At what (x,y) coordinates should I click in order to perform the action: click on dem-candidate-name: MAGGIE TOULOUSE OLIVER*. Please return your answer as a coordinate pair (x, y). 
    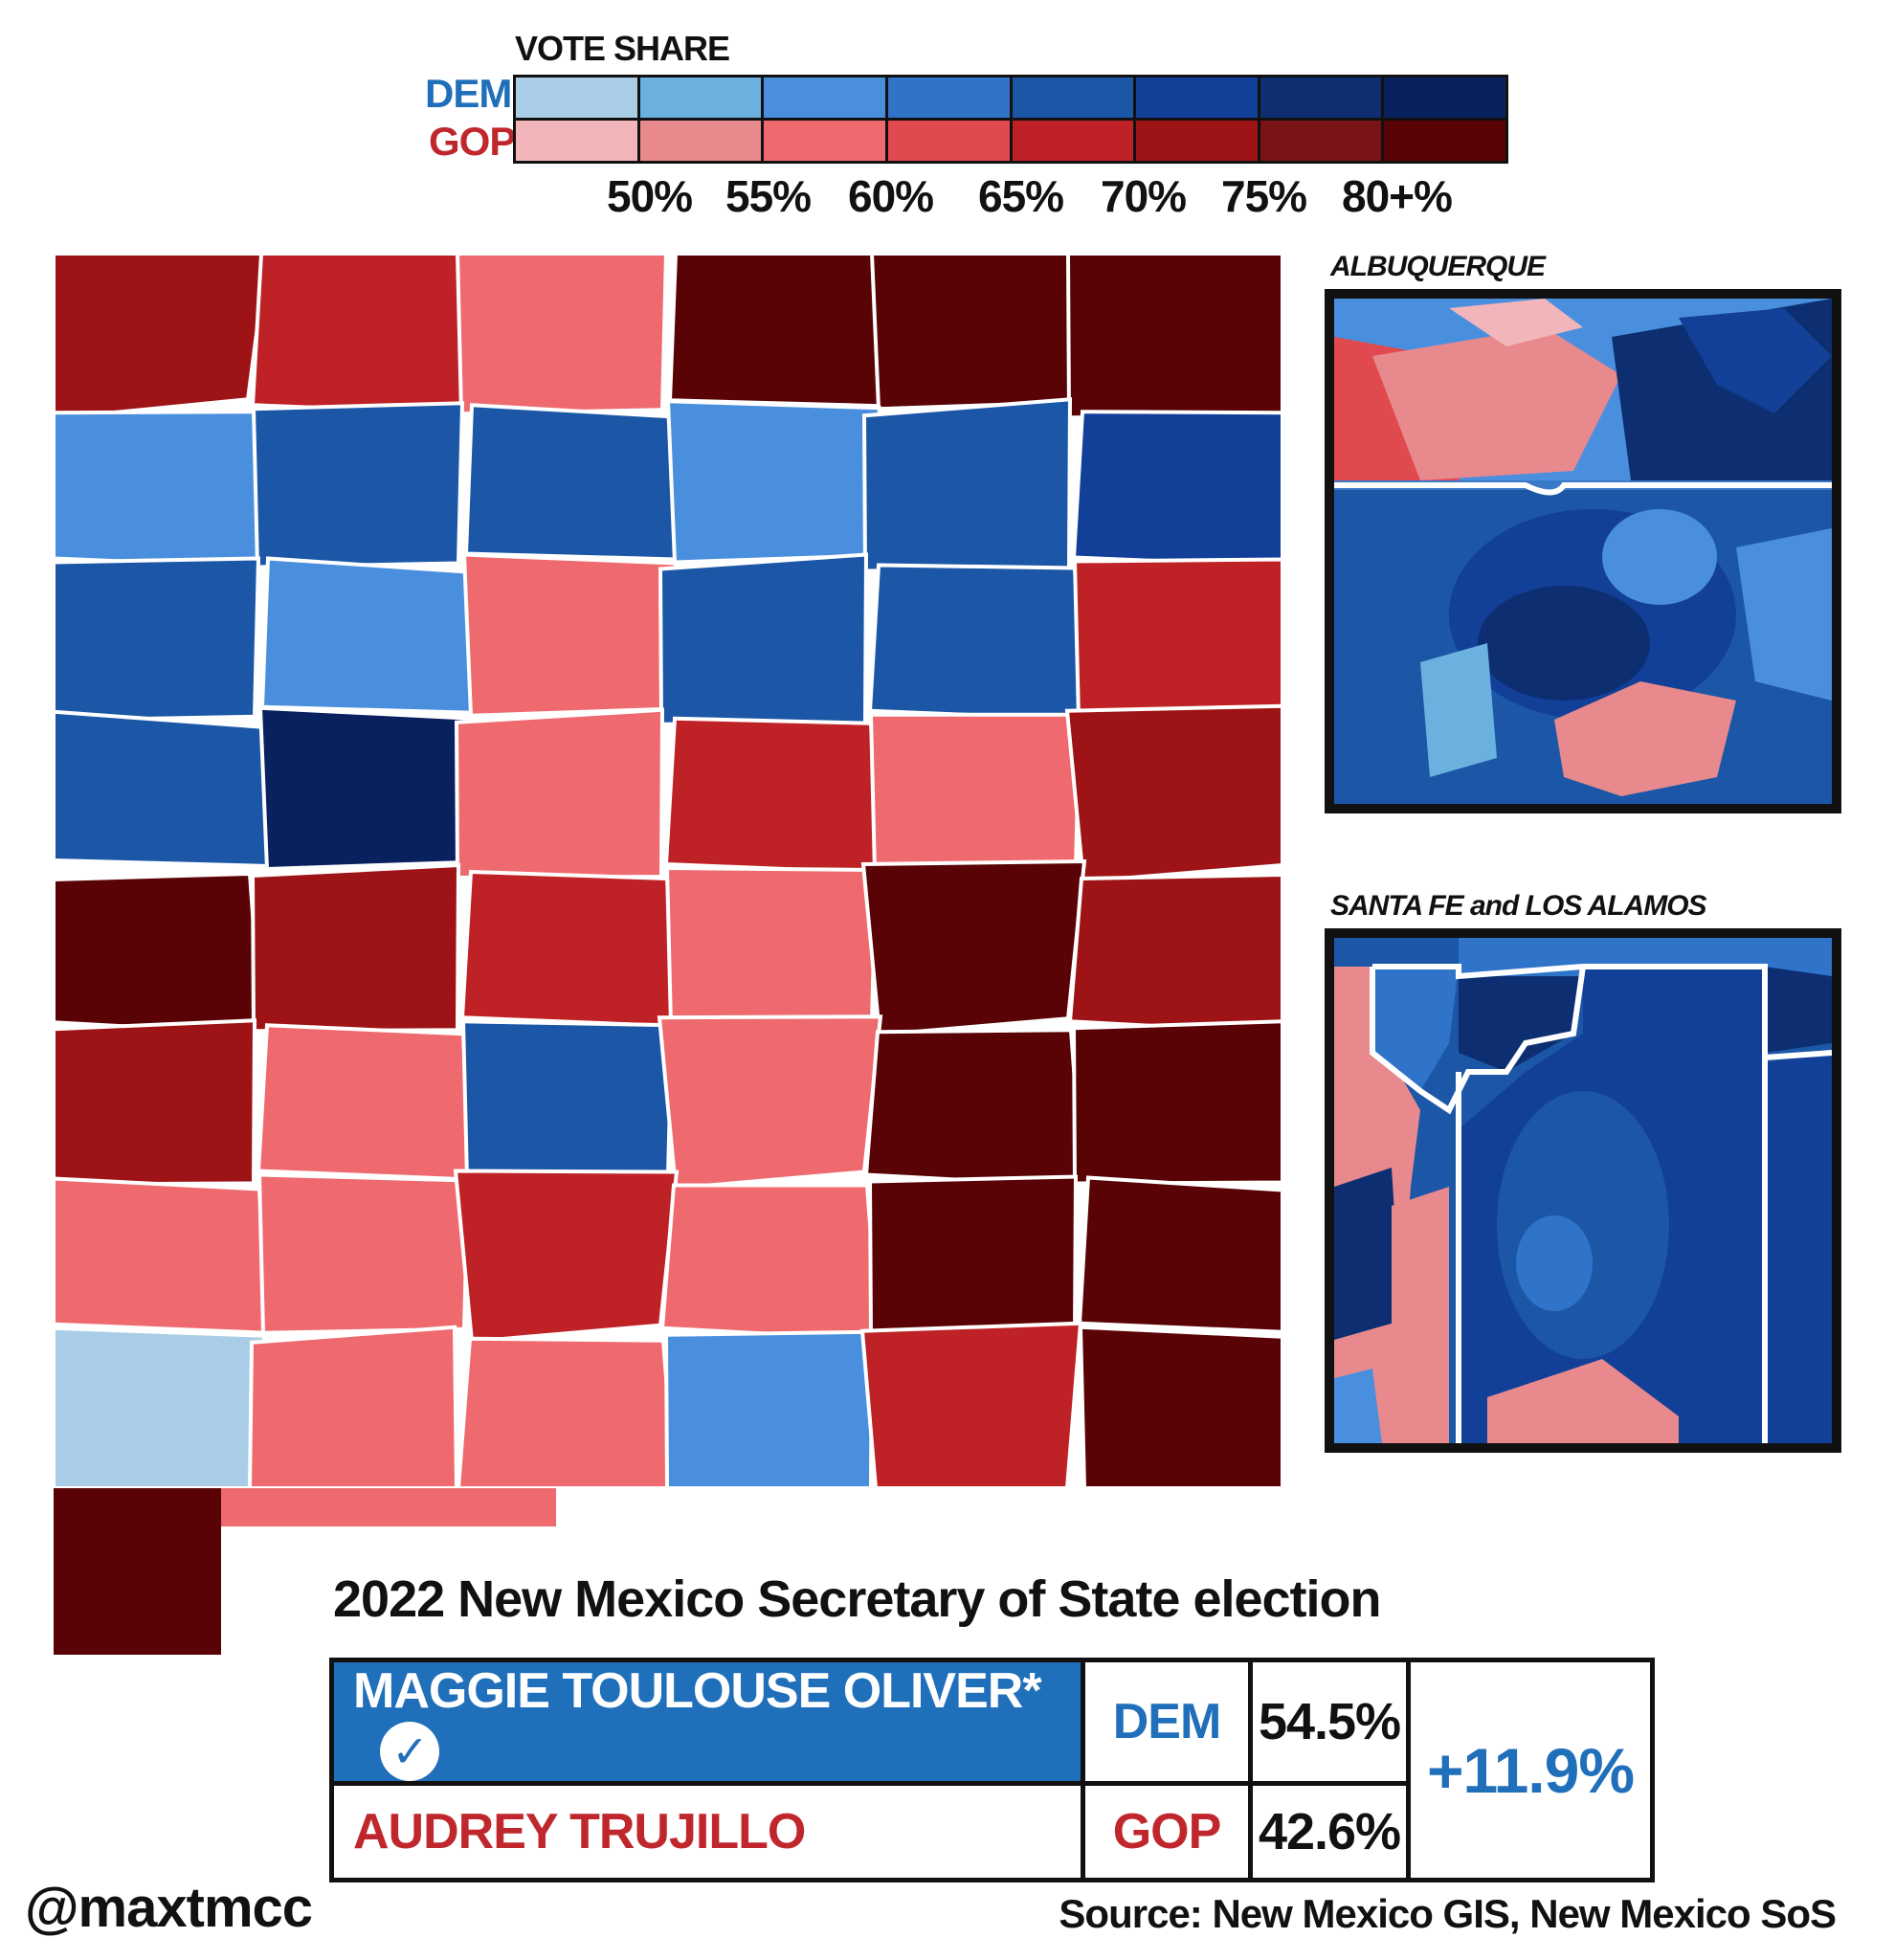
    Looking at the image, I should click on (698, 1691).